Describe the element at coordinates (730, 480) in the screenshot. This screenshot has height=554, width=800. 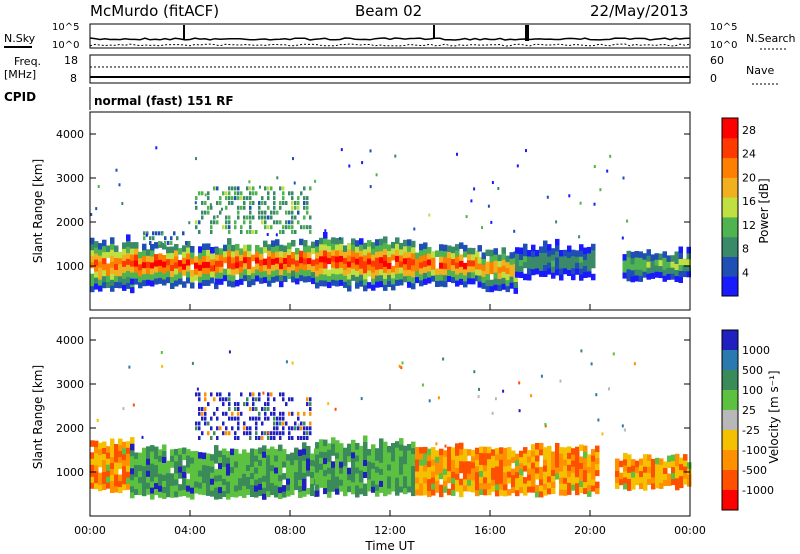
I see `velocity-colorbar-swatch` at that location.